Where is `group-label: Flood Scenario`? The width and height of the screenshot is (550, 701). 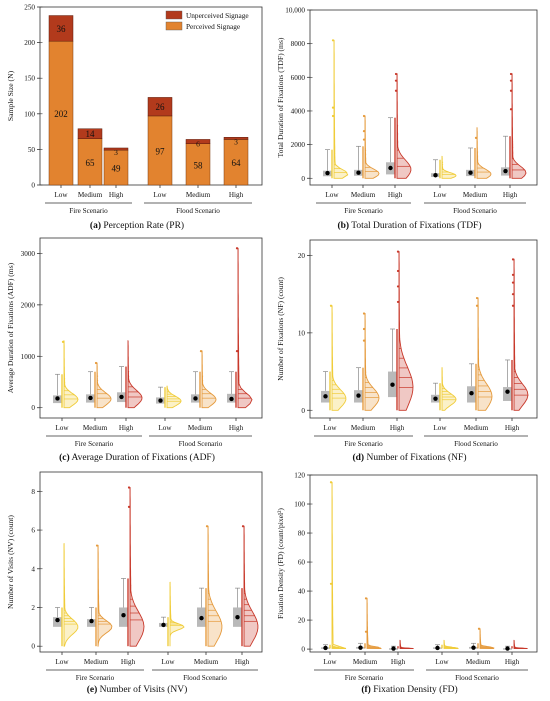
group-label: Flood Scenario is located at coordinates (198, 211).